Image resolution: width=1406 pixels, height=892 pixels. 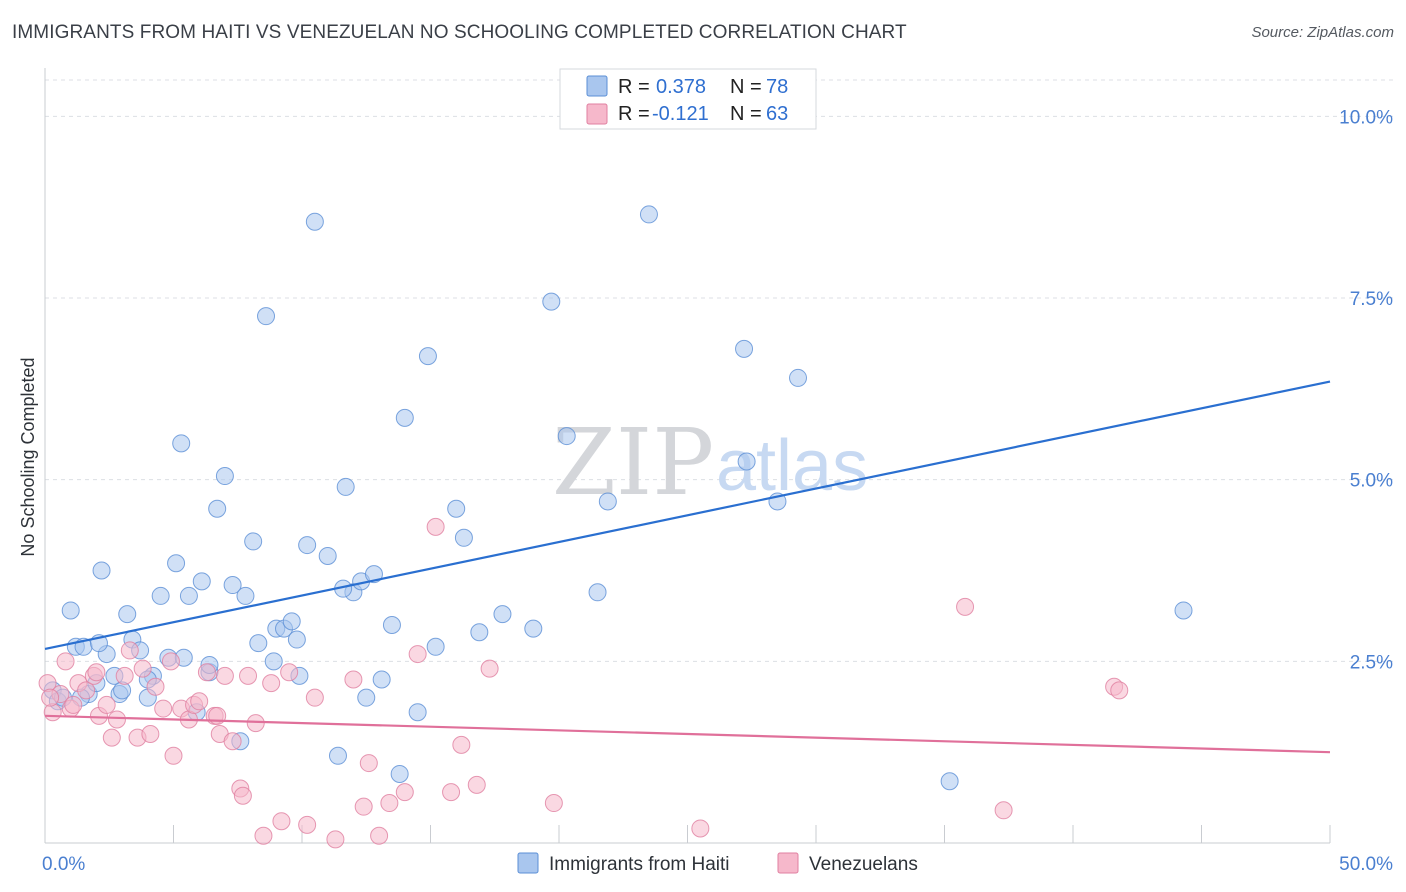 What do you see at coordinates (28, 456) in the screenshot?
I see `y-axis-title: No Schooling Completed` at bounding box center [28, 456].